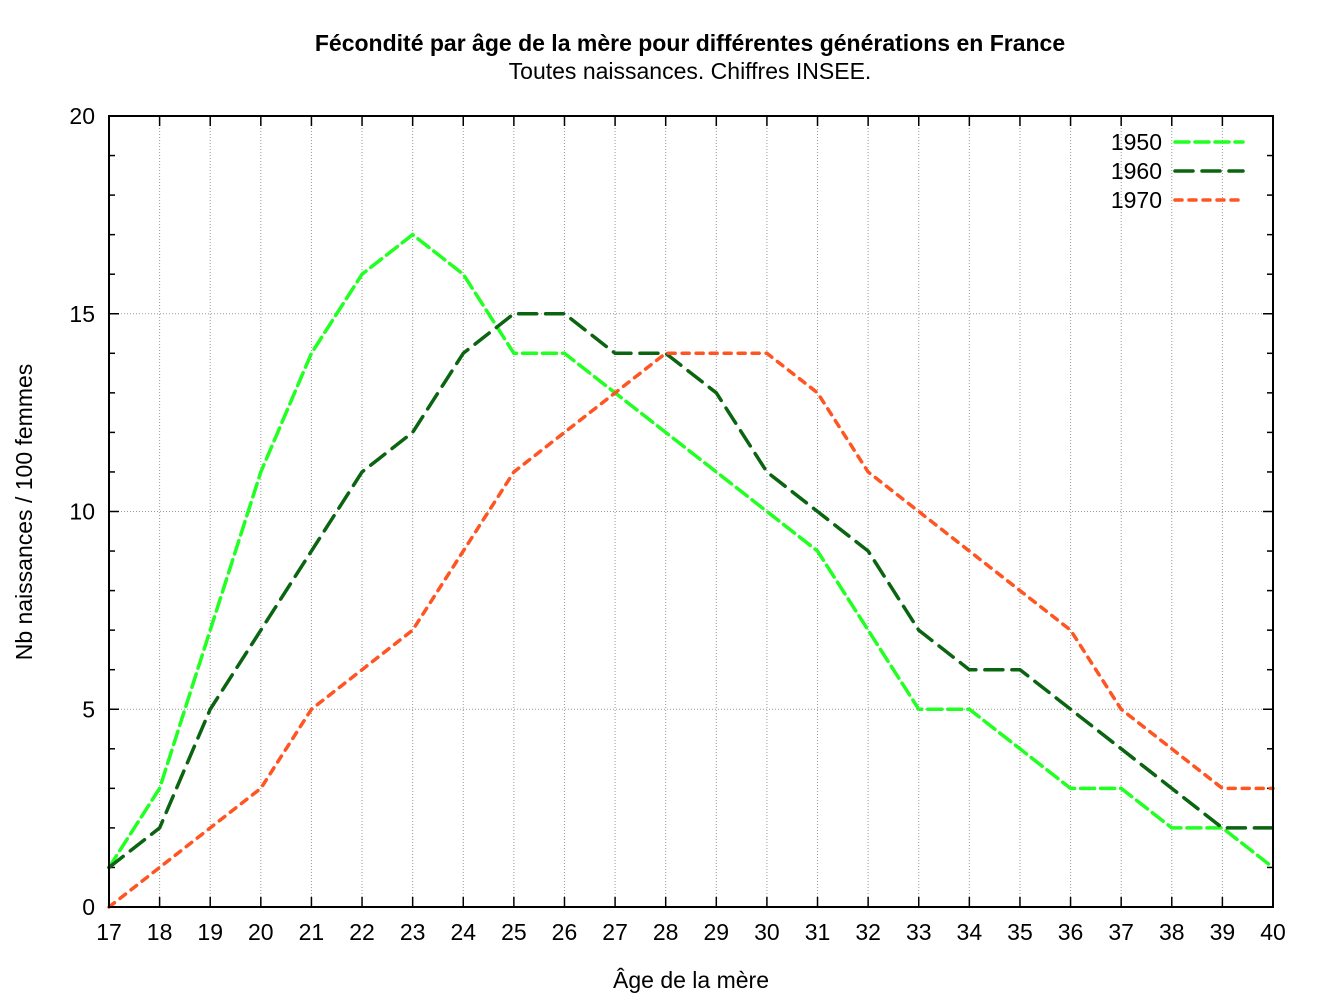 The width and height of the screenshot is (1333, 1005). Describe the element at coordinates (615, 932) in the screenshot. I see `x-tick-label: 27` at that location.